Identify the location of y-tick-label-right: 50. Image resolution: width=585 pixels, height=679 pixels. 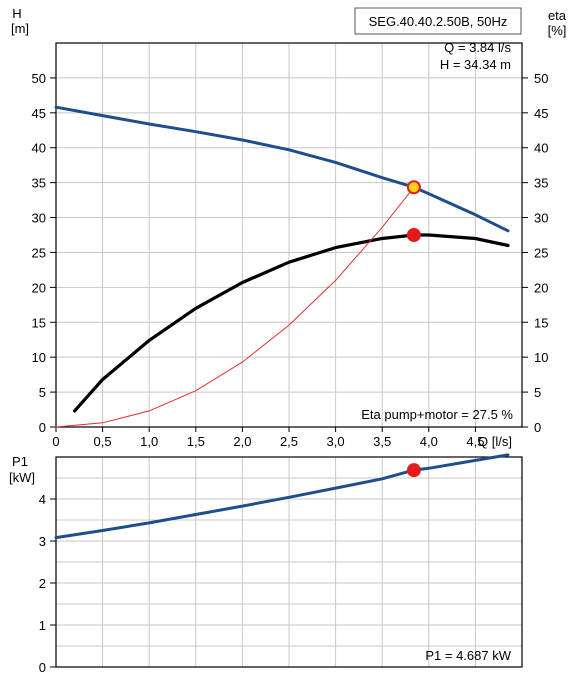
(541, 78).